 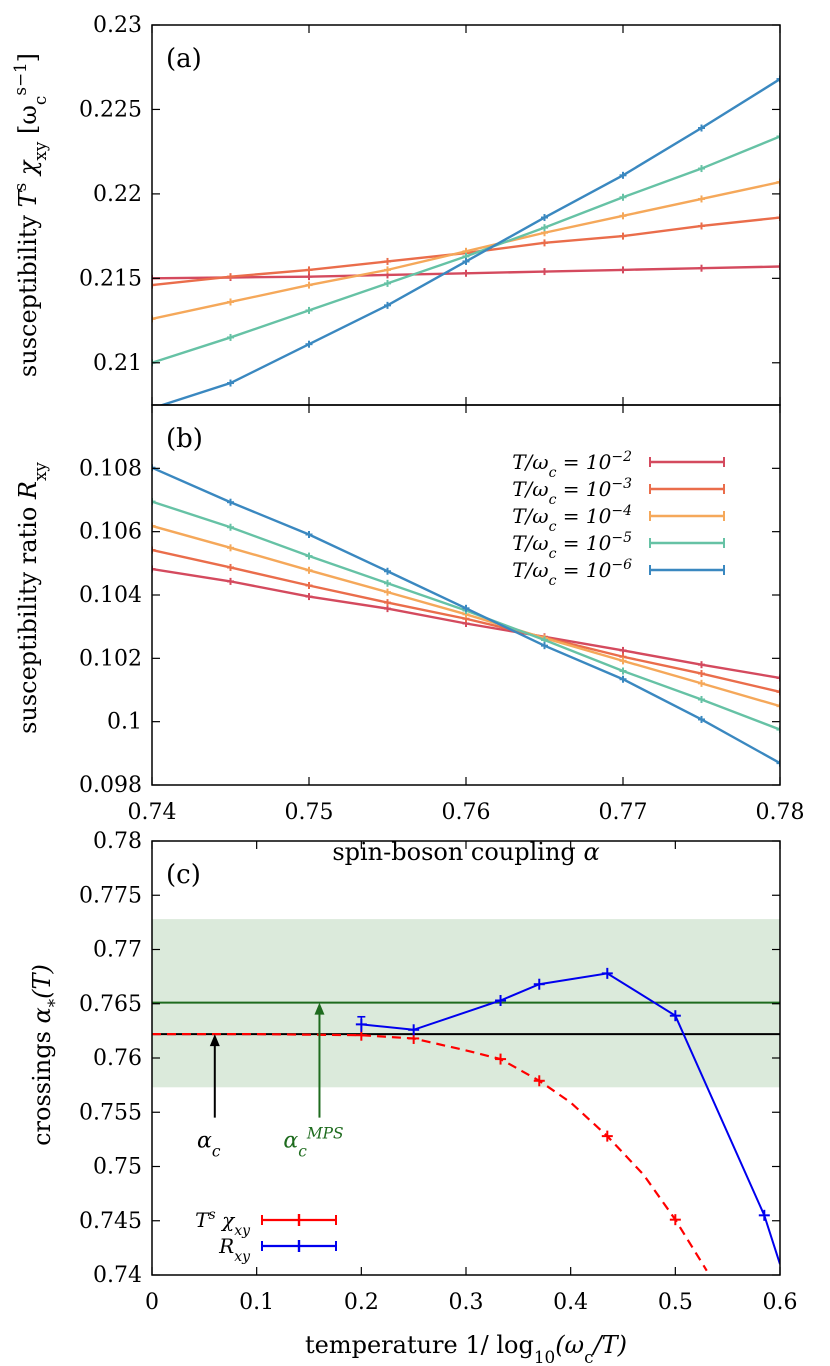 I want to click on y-tick-label: 0.745, so click(x=110, y=1221).